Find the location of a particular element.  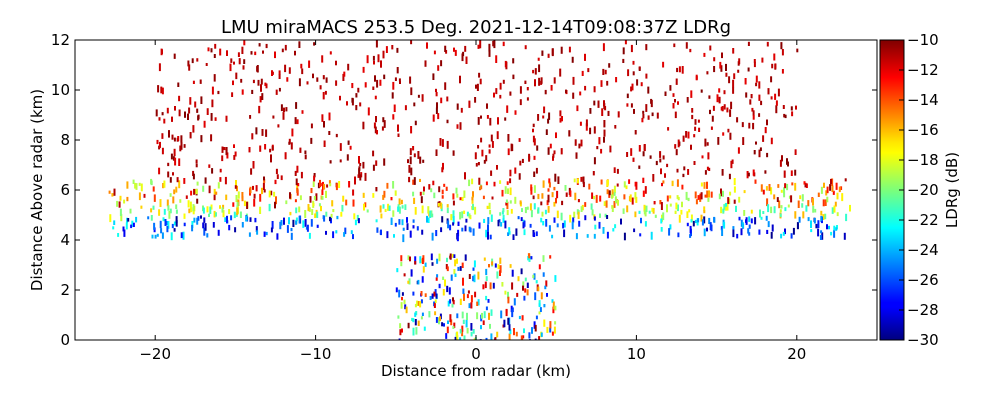

colorbar-tick-label: −30 is located at coordinates (923, 340).